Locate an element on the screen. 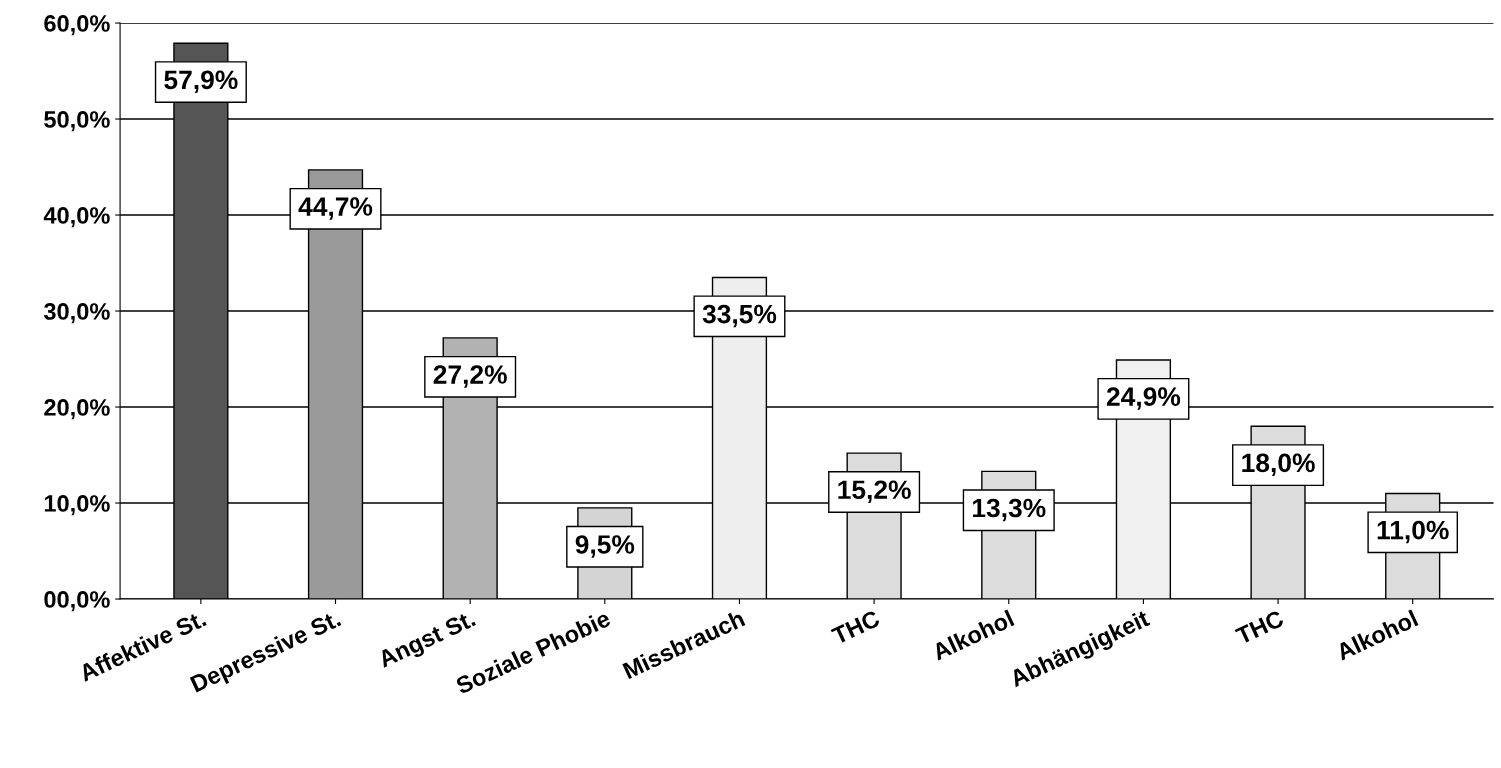 The height and width of the screenshot is (768, 1501). y-tick-label: 20,0% is located at coordinates (77, 409).